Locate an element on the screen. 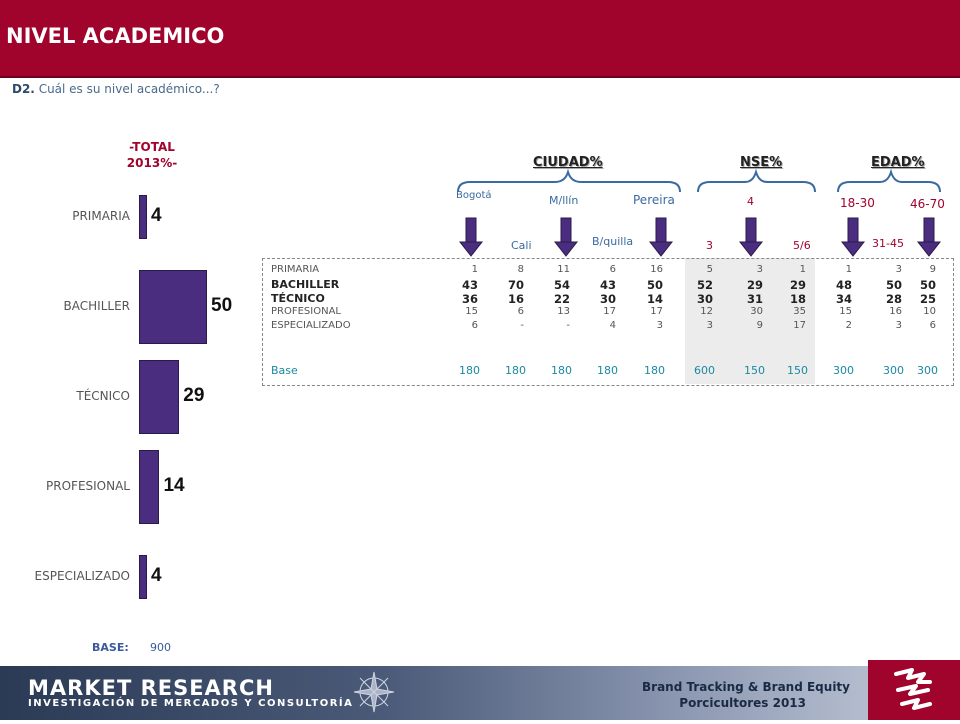 Image resolution: width=960 pixels, height=724 pixels. col-head-nse3: 3 is located at coordinates (709, 245).